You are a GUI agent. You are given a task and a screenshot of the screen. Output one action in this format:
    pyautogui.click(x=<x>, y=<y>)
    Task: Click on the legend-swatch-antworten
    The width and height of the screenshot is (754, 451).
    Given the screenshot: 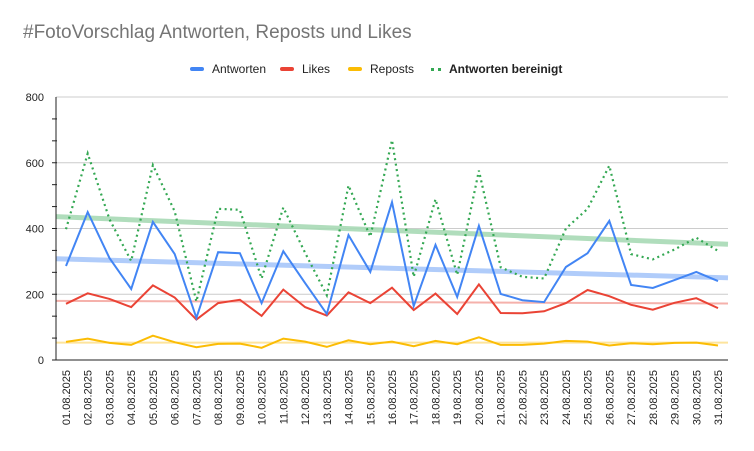 What is the action you would take?
    pyautogui.click(x=197, y=69)
    